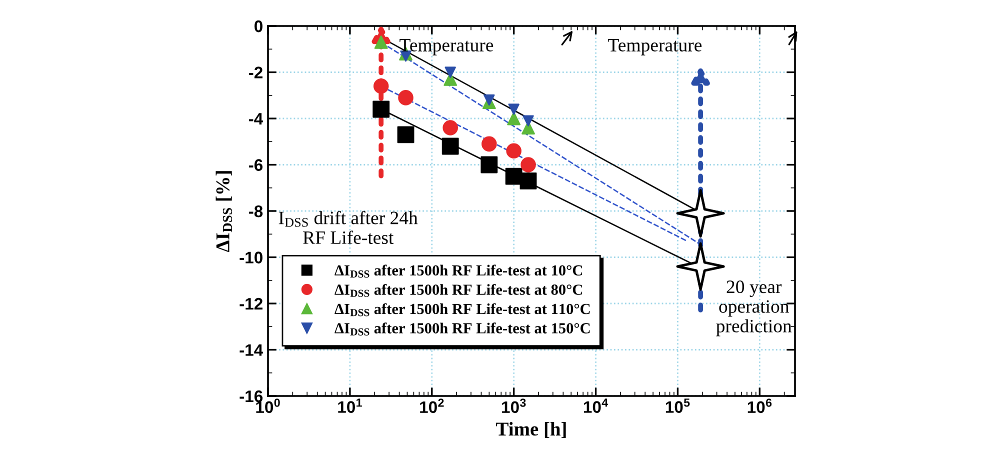 This screenshot has width=987, height=464. I want to click on y-axis-title: ΔI$_{DSS}$ [%], so click(224, 211).